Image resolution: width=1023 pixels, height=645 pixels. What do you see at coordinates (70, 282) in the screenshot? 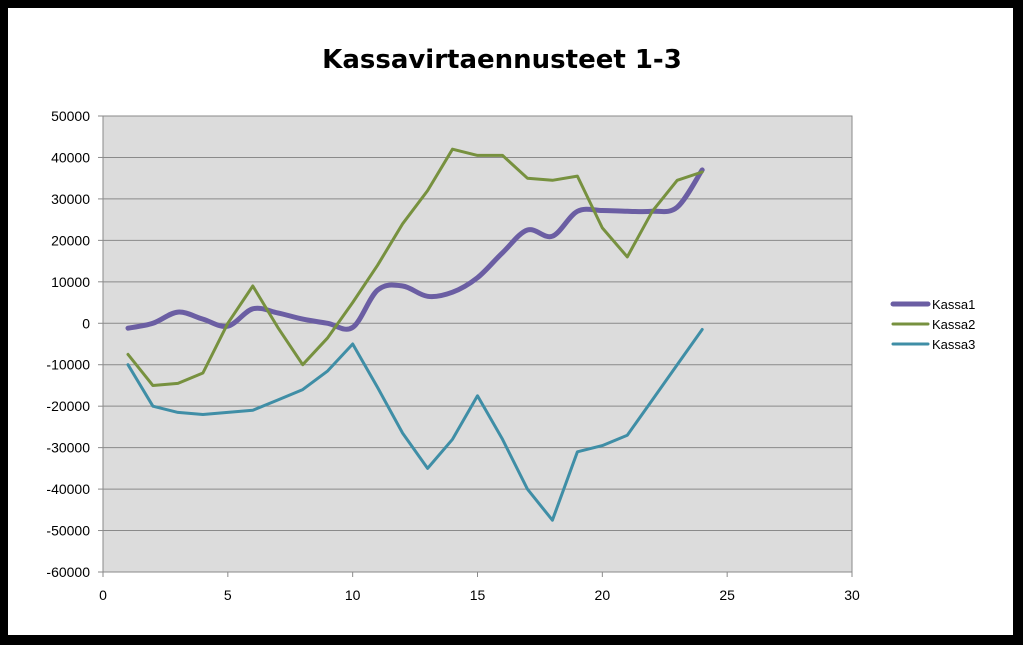
I see `y-tick-label: 10000` at bounding box center [70, 282].